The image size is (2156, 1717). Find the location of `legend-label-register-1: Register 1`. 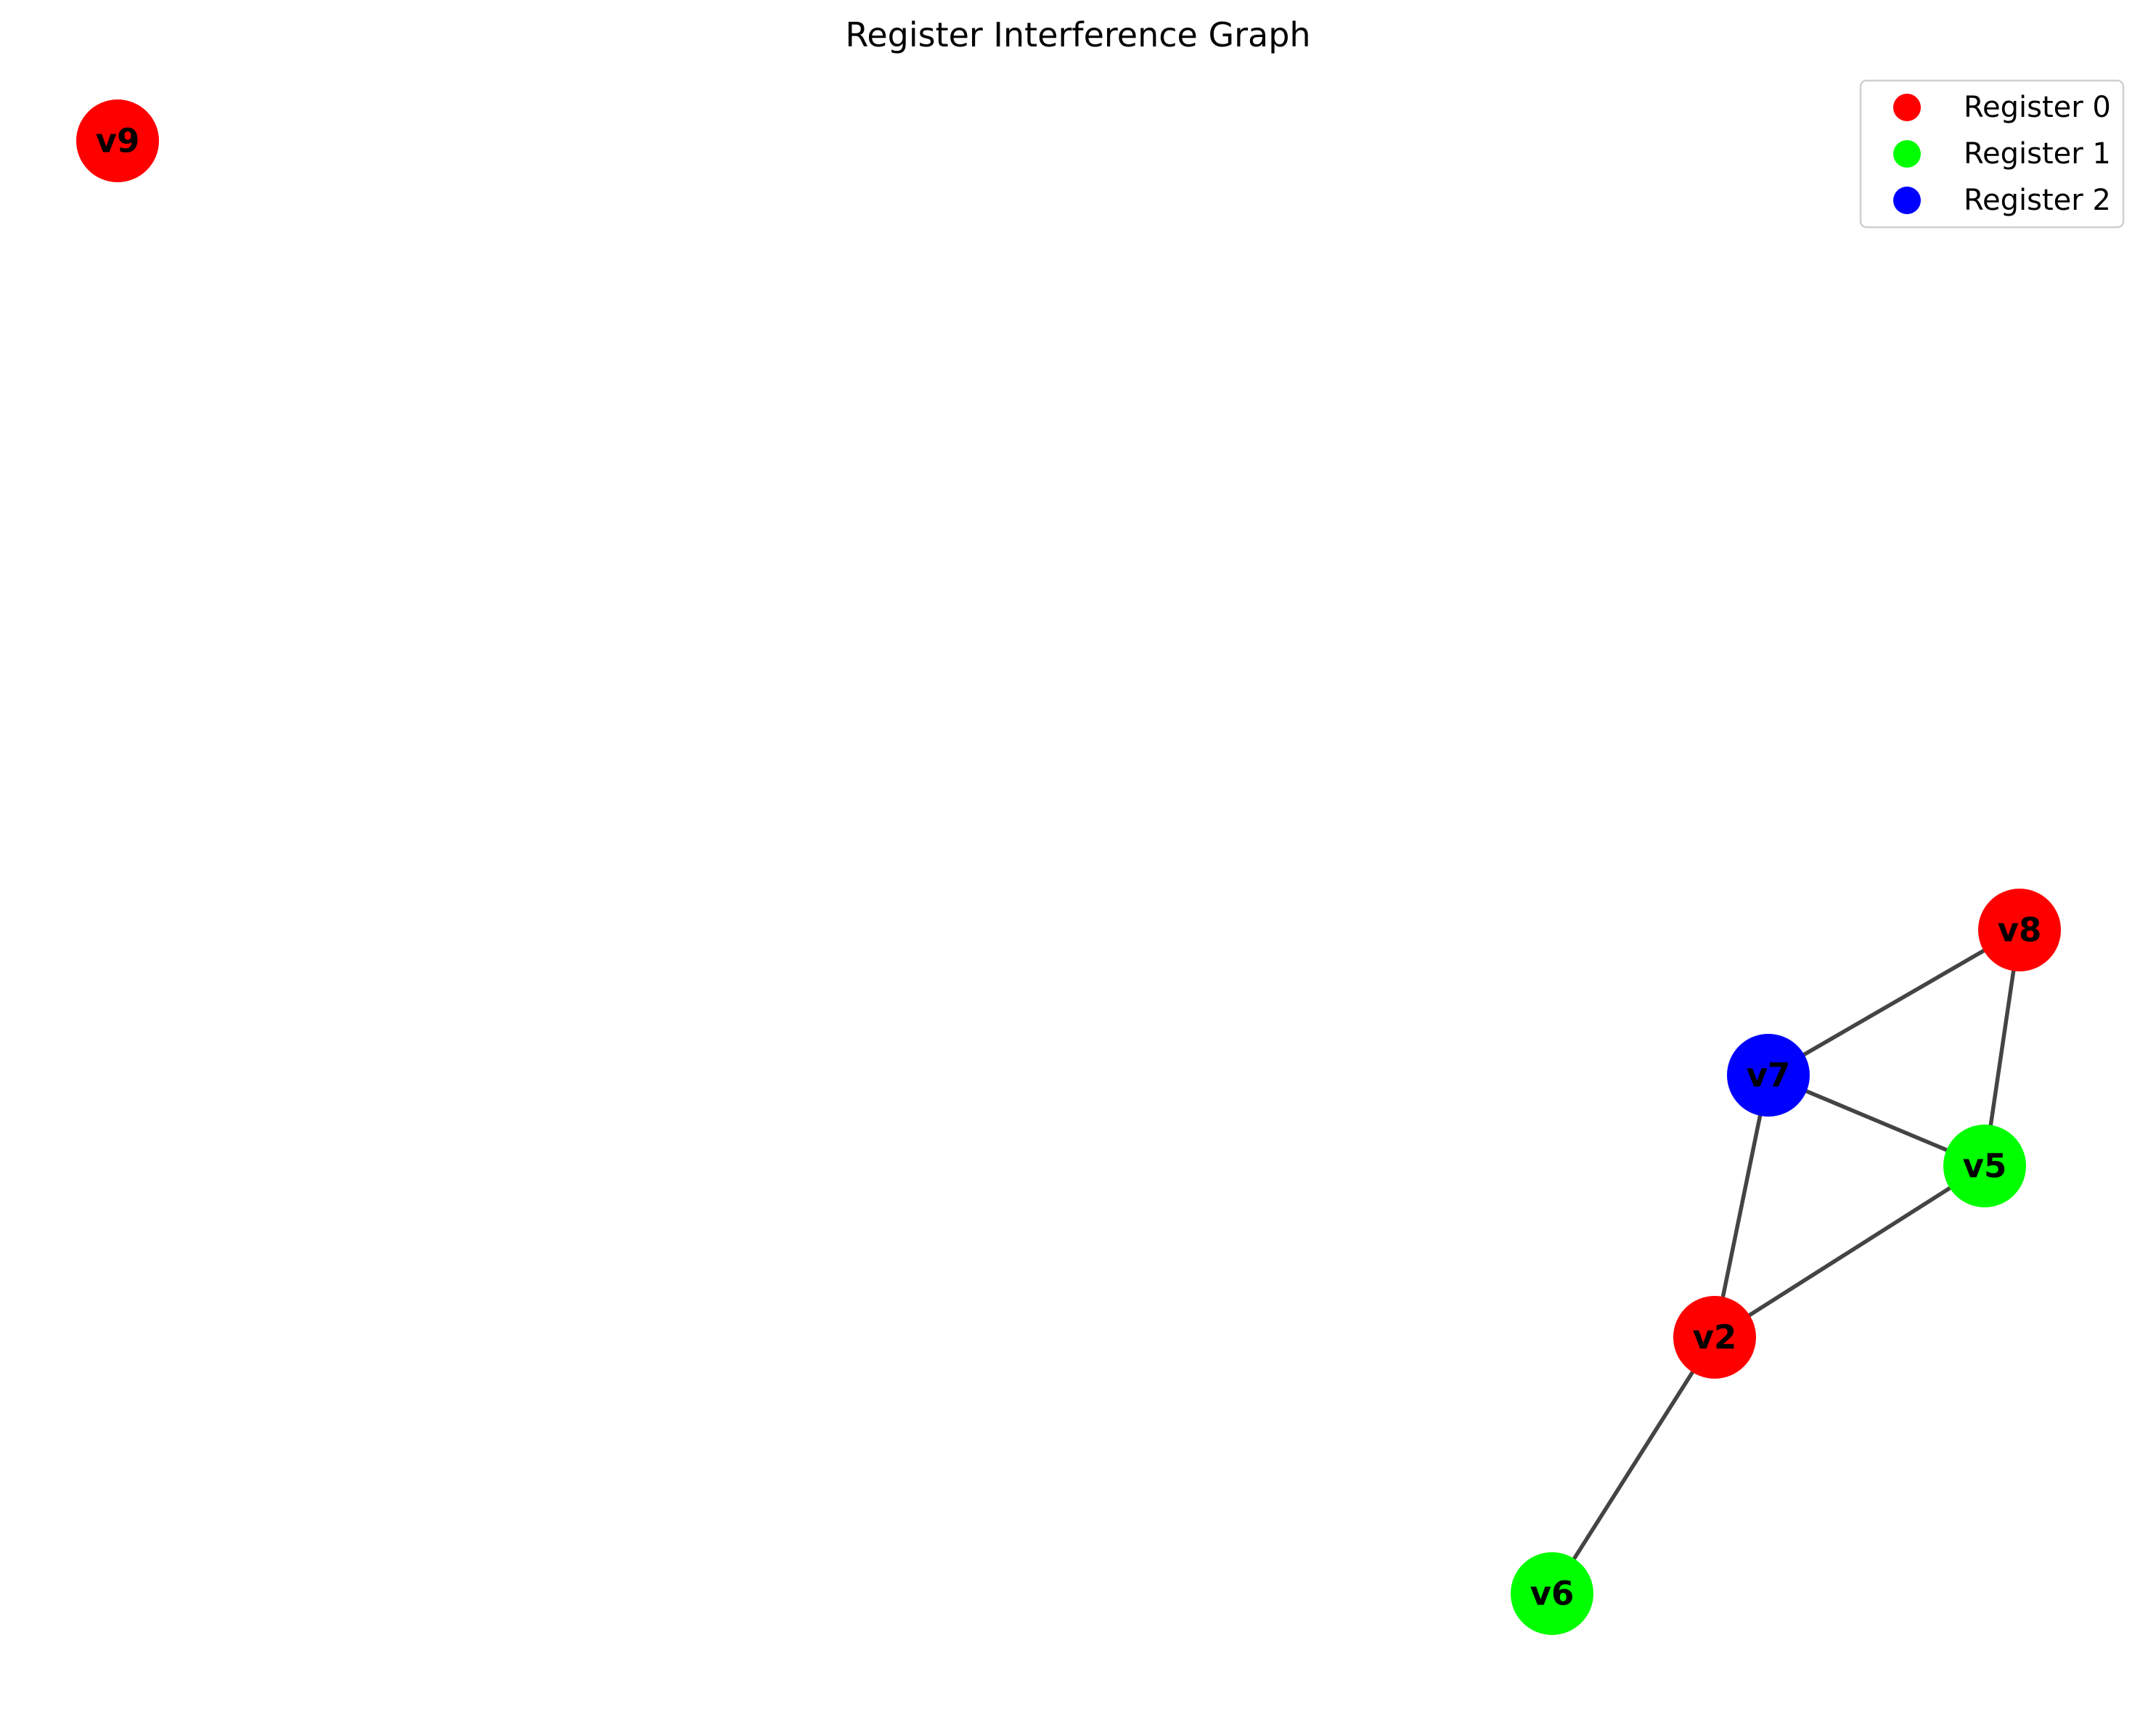

legend-label-register-1: Register 1 is located at coordinates (2038, 154).